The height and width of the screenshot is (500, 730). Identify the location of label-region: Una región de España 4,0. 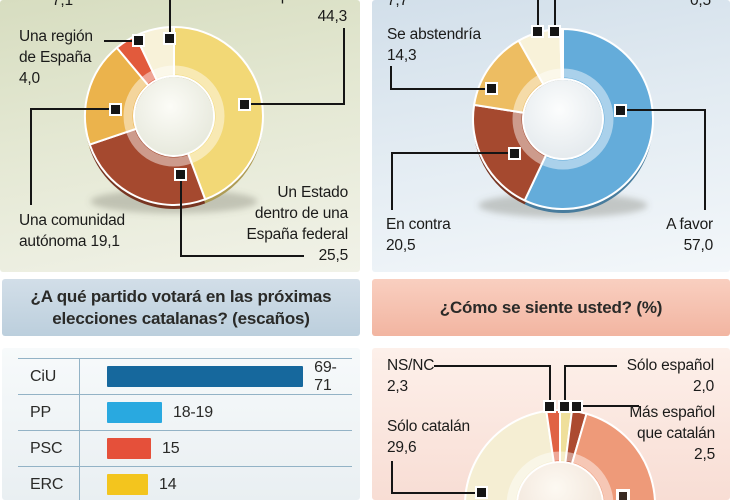
(56, 57).